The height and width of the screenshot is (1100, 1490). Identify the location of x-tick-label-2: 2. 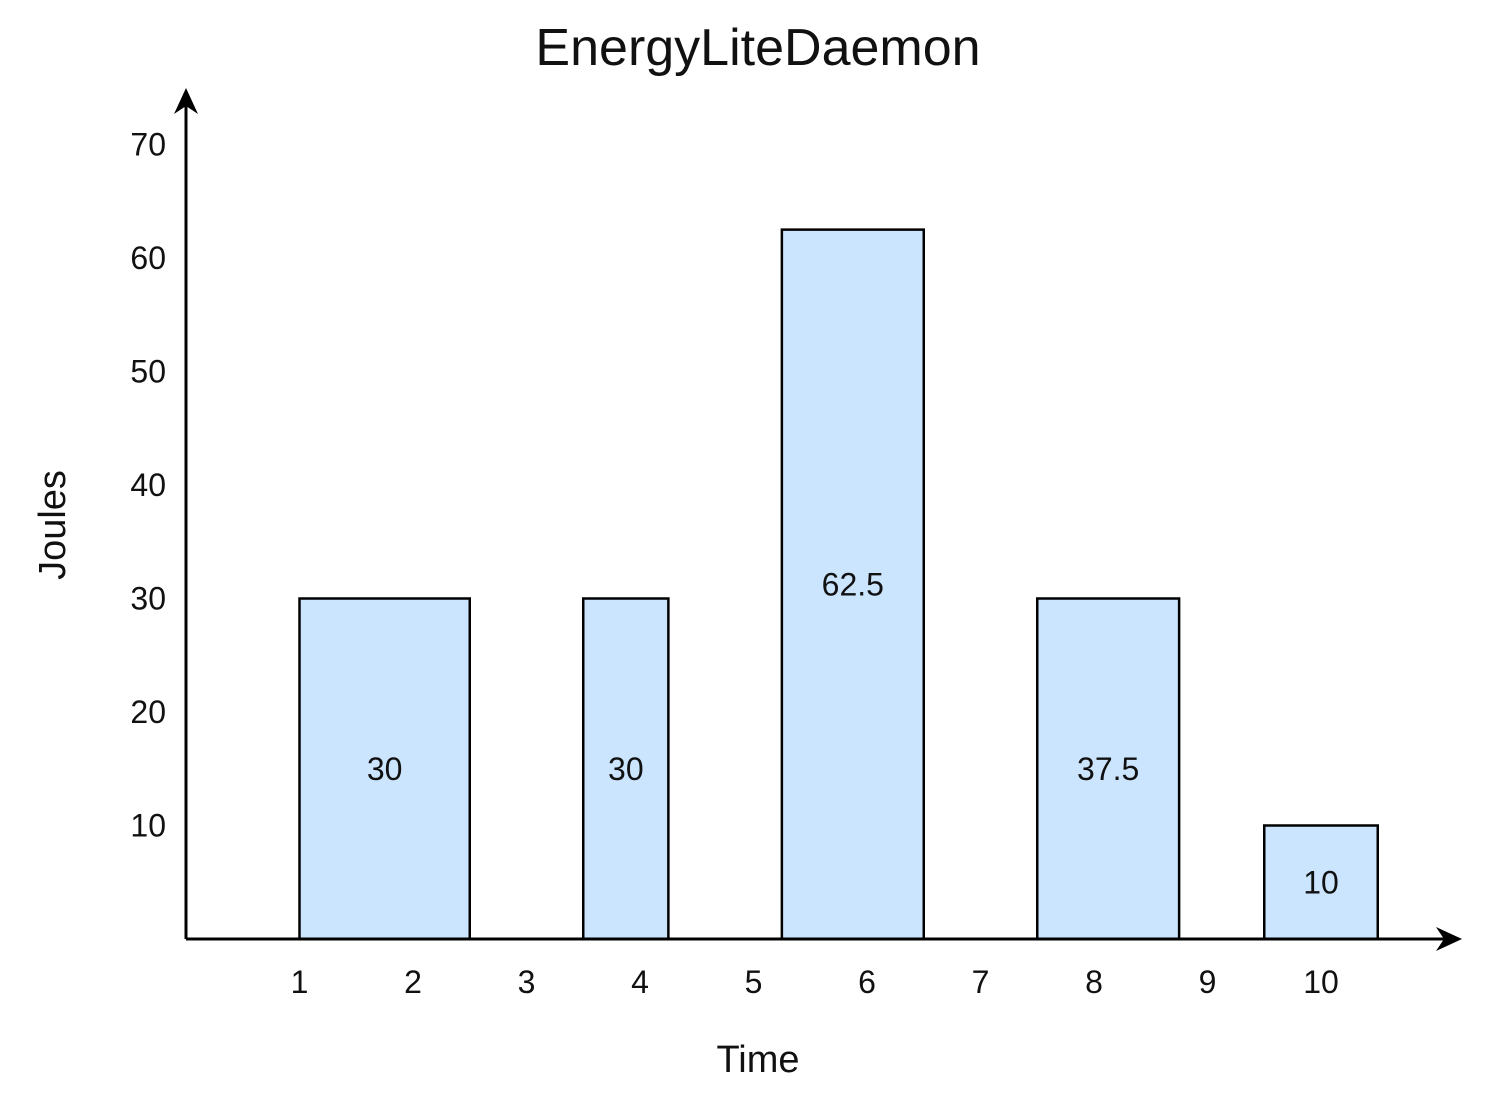
(413, 982).